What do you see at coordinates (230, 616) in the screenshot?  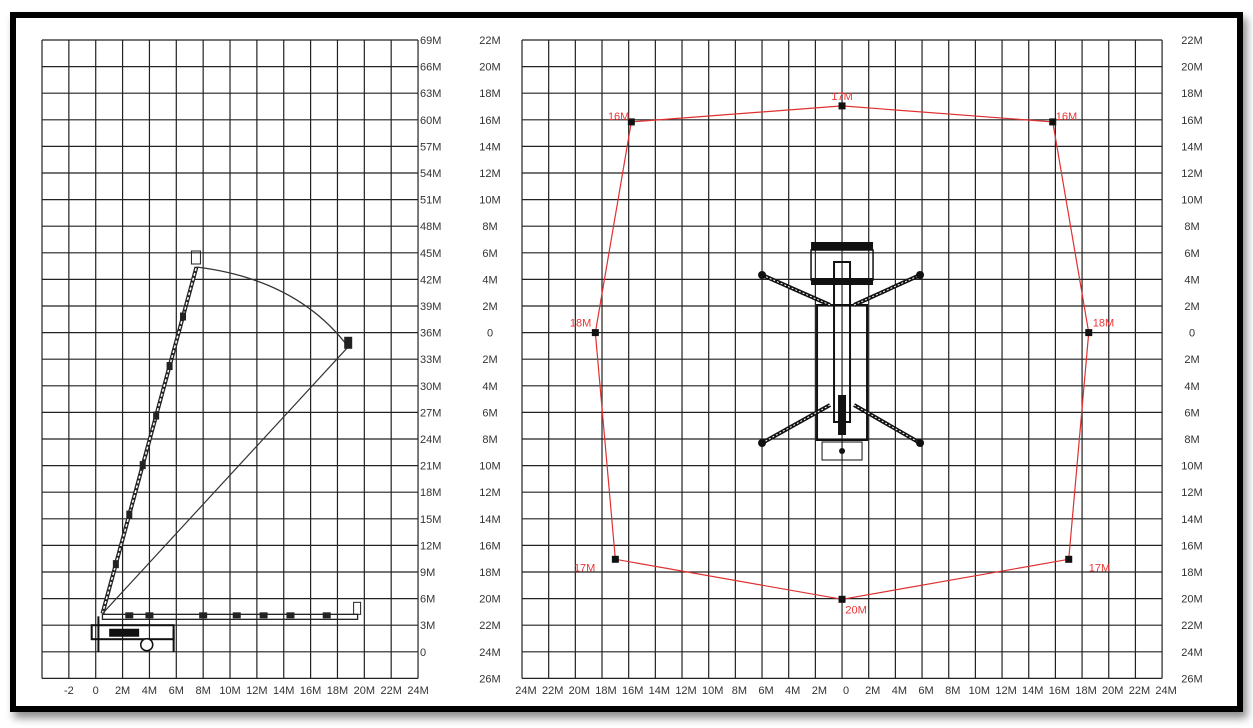 I see `boom-stowed` at bounding box center [230, 616].